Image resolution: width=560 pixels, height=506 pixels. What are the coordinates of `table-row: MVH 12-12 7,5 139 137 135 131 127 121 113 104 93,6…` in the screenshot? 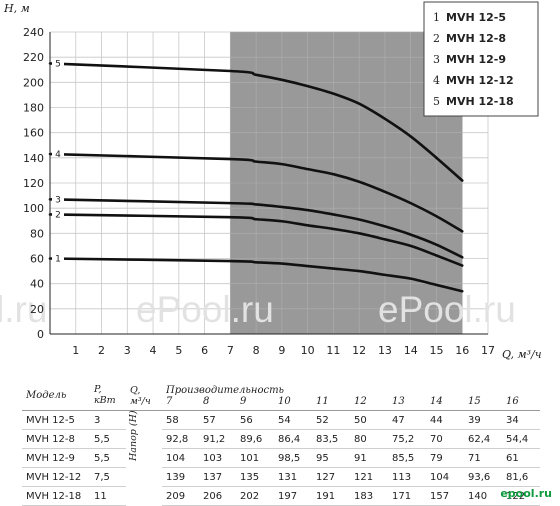 It's located at (281, 477).